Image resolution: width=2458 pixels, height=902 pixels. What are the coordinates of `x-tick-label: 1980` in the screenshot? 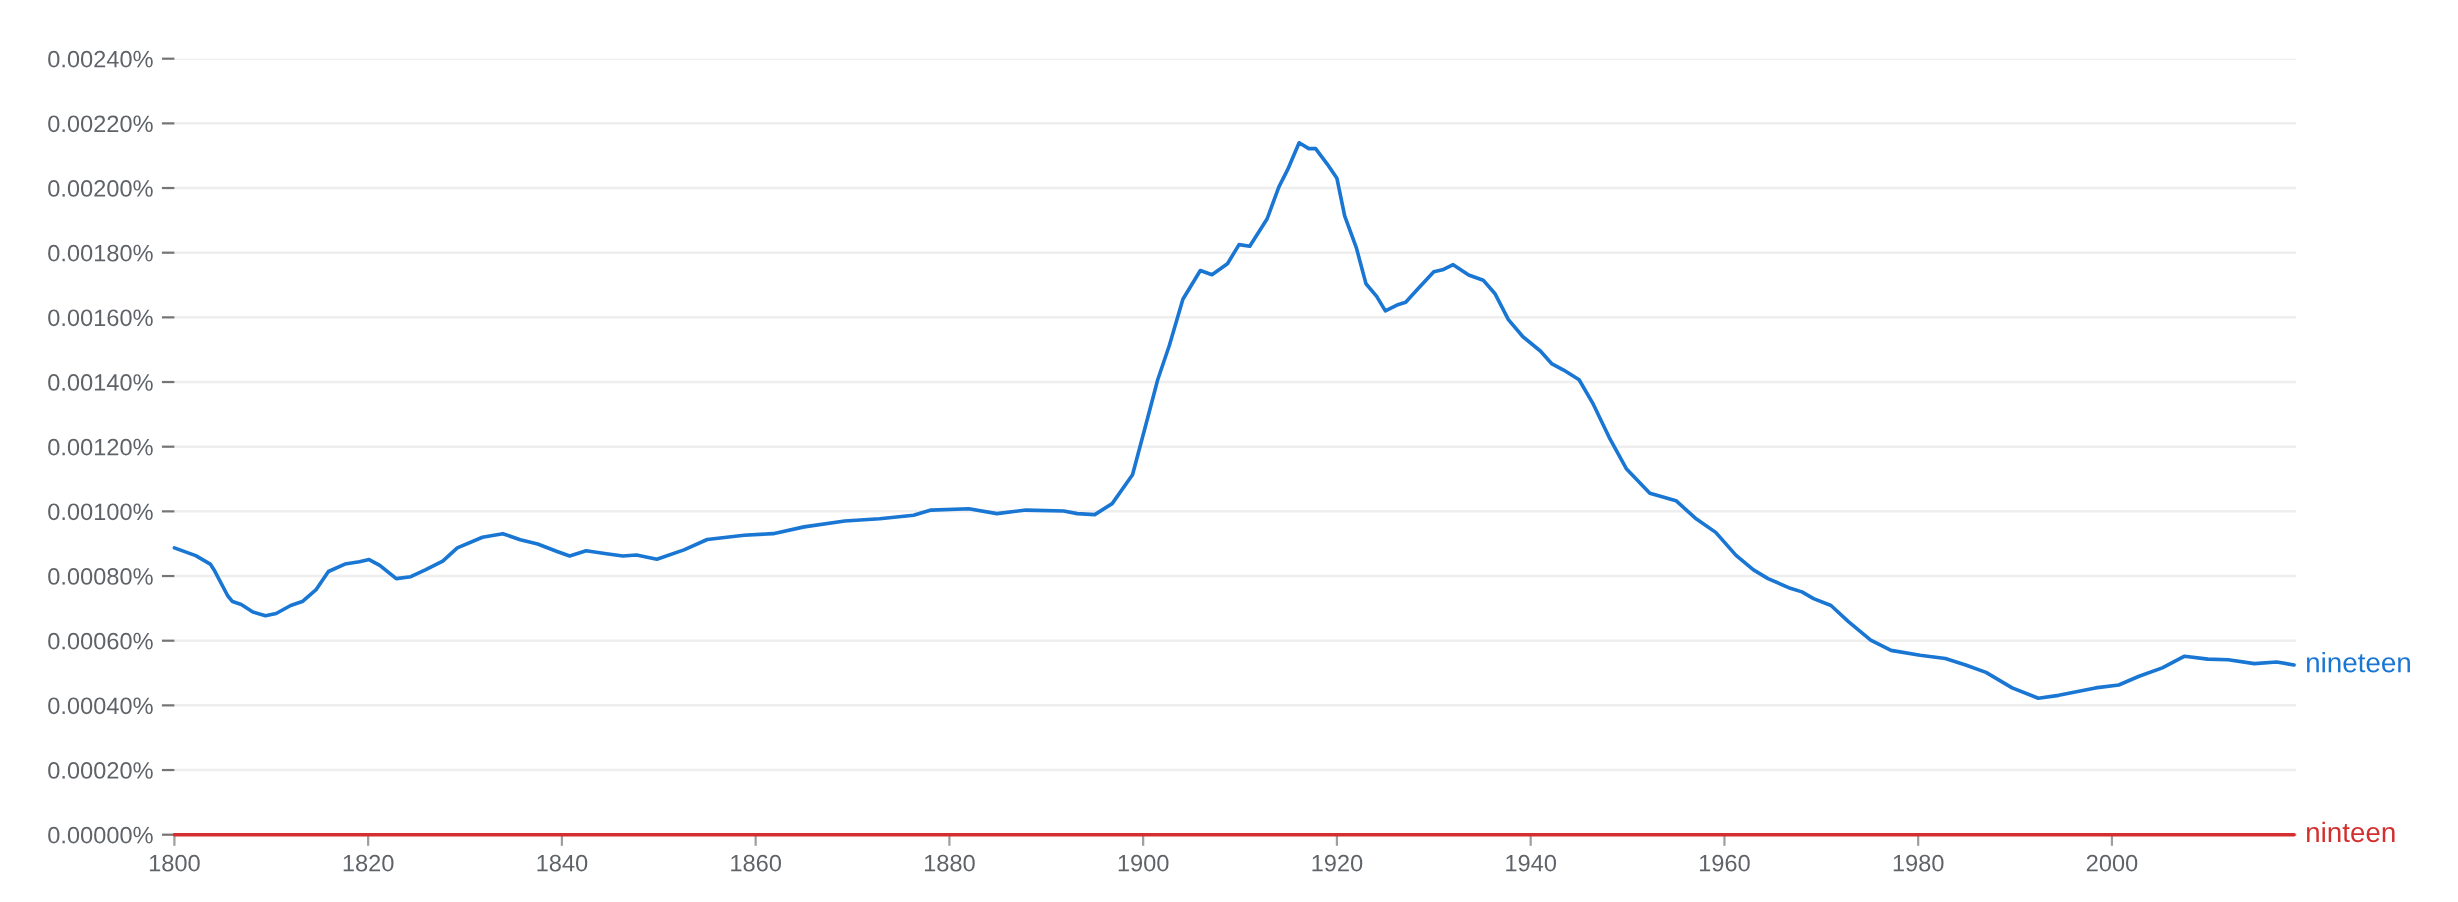 It's located at (1918, 863).